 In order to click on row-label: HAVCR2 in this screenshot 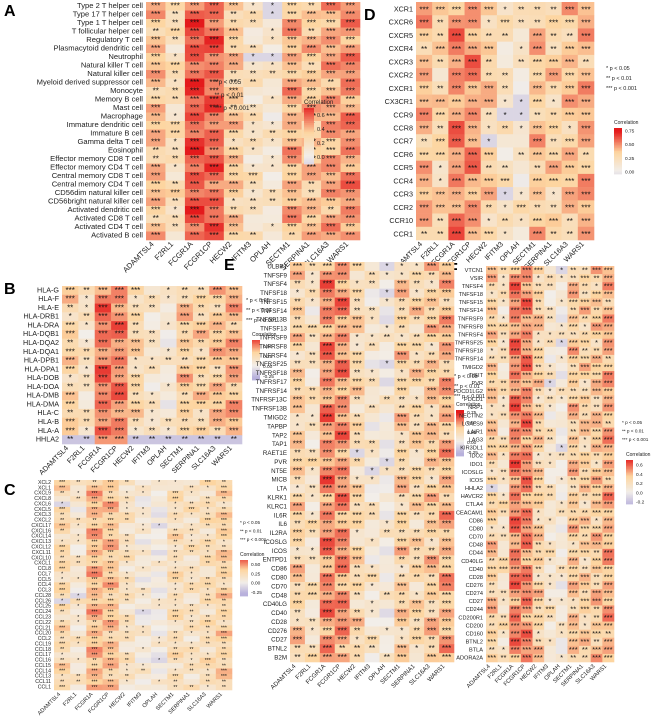, I will do `click(472, 497)`.